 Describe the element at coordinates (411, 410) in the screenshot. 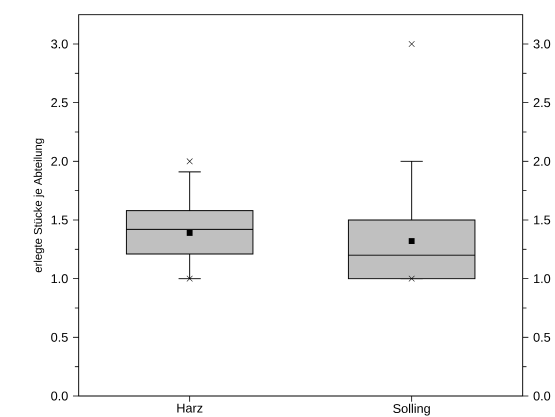

I see `x-tick-label: Solling` at that location.